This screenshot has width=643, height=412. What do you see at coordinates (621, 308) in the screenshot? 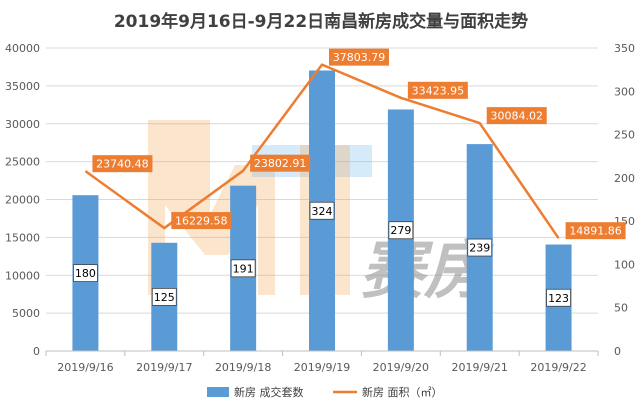
I see `y-right-tick-label: 50` at bounding box center [621, 308].